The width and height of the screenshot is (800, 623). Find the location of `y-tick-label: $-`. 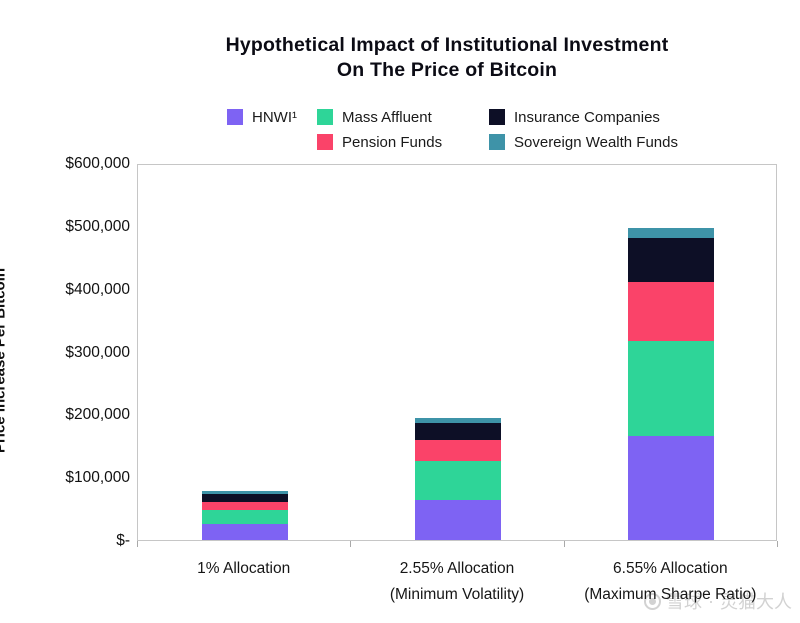

y-tick-label: $- is located at coordinates (123, 540).